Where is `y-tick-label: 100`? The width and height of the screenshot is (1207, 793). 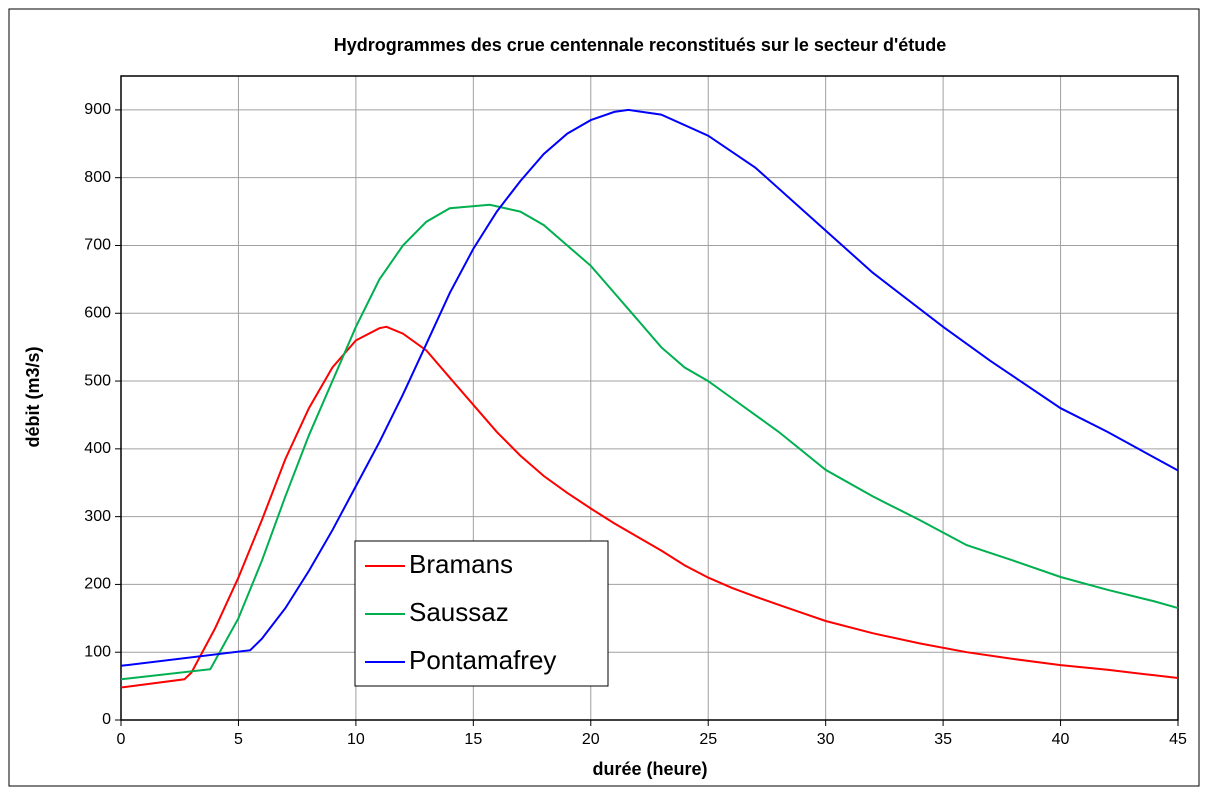 y-tick-label: 100 is located at coordinates (97, 651).